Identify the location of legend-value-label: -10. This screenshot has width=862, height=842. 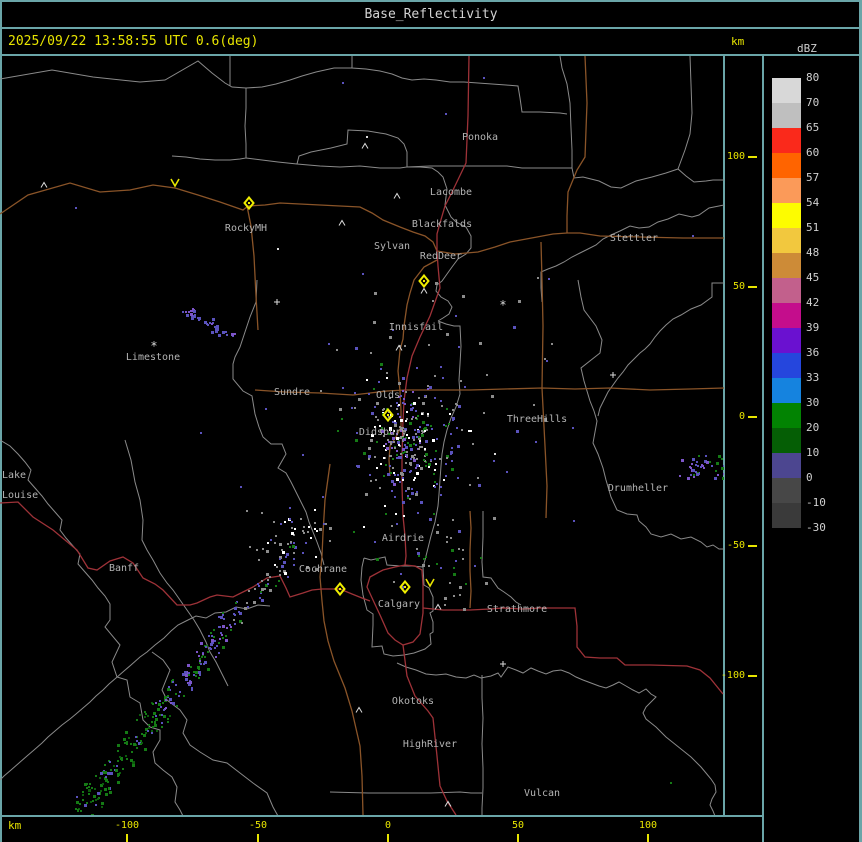
(816, 502).